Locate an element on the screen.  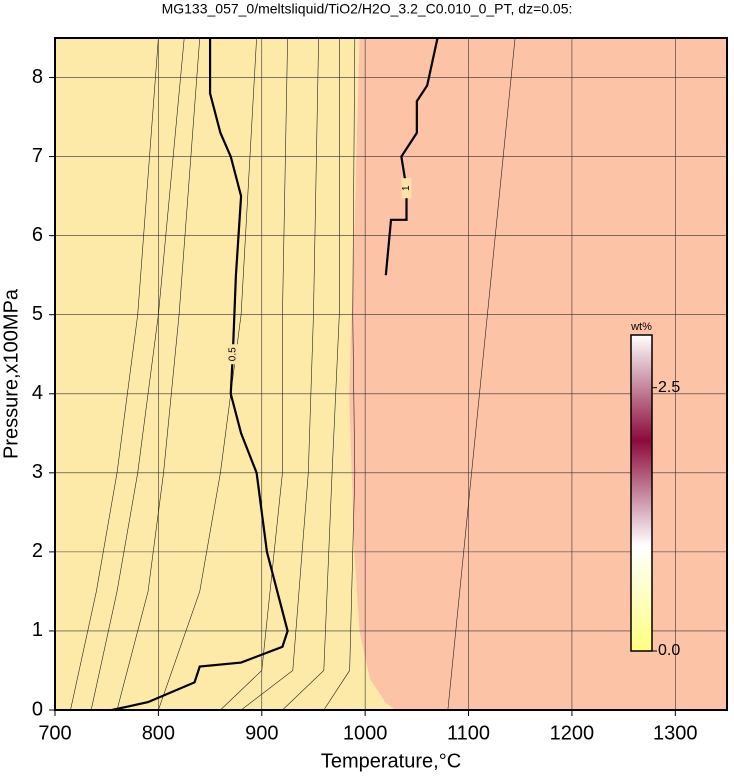
y-tick-label: 2 is located at coordinates (37, 551).